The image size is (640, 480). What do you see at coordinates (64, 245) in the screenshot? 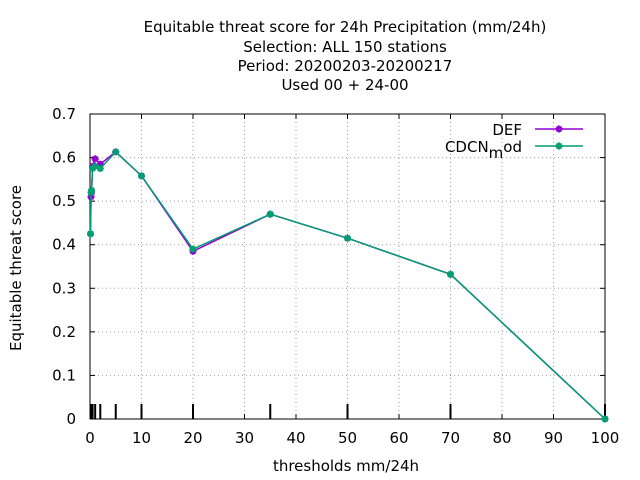
I see `y-tick-label: 0.4` at bounding box center [64, 245].